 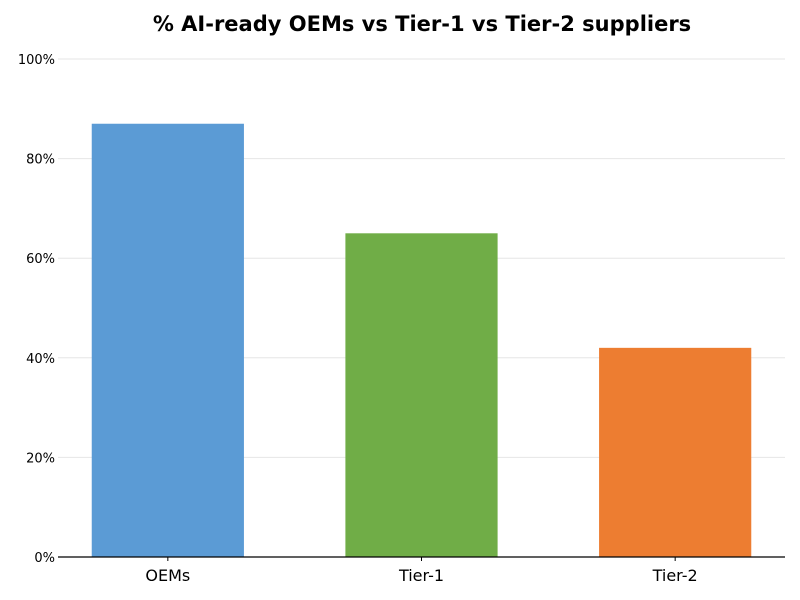 What do you see at coordinates (40, 160) in the screenshot?
I see `y-tick-label: 80%` at bounding box center [40, 160].